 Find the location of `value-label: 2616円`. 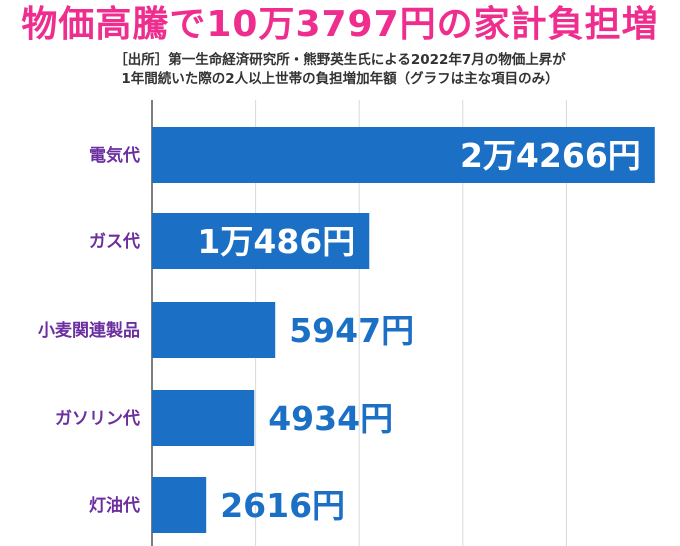

value-label: 2616円 is located at coordinates (282, 505).